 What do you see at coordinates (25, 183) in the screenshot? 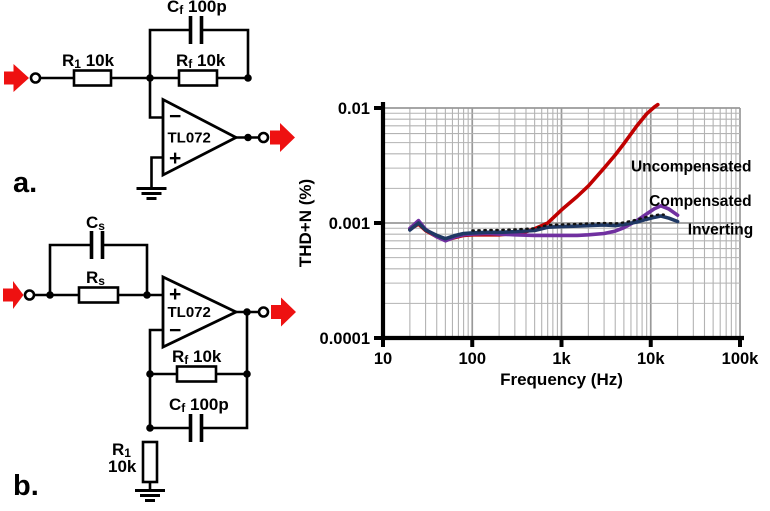
I see `panel-label-a: a.` at bounding box center [25, 183].